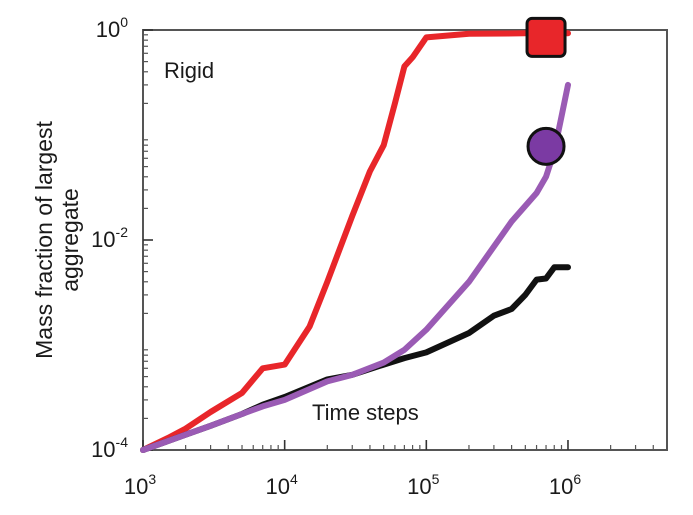 The height and width of the screenshot is (515, 693). Describe the element at coordinates (189, 70) in the screenshot. I see `annotation-rigid: Rigid` at that location.